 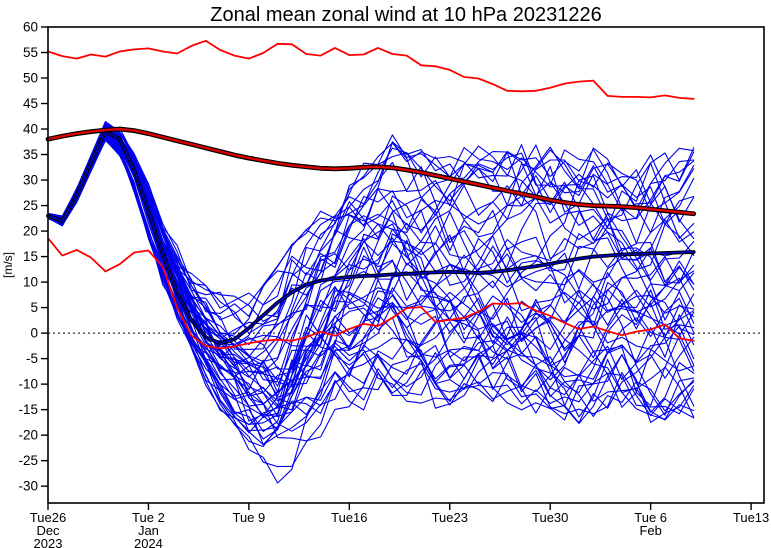 What do you see at coordinates (30, 256) in the screenshot?
I see `y-tick-label: 15` at bounding box center [30, 256].